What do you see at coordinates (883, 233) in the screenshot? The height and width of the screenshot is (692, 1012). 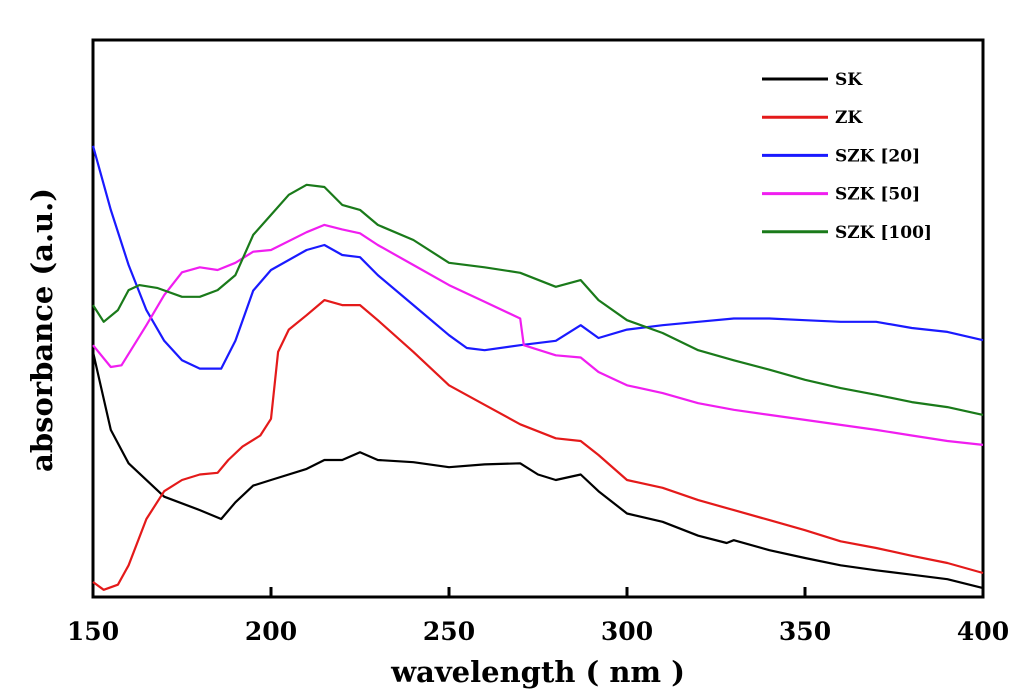 I see `legend-label: SZK [100]` at bounding box center [883, 233].